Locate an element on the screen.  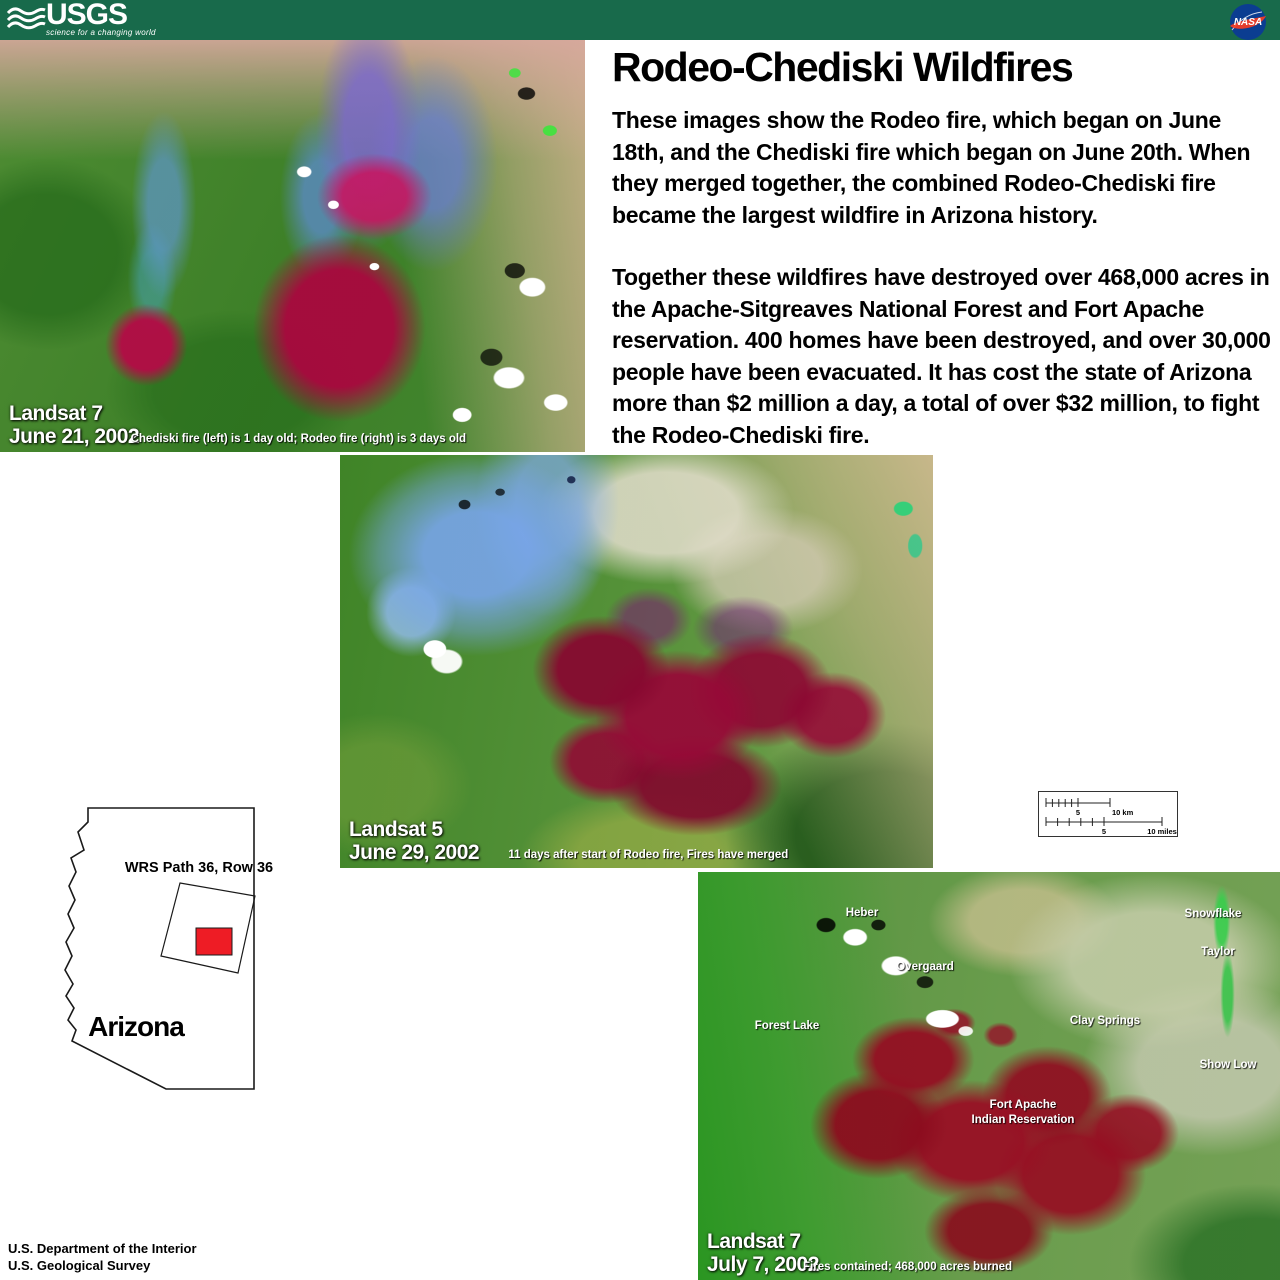
place-label-snowflake: Snowflake is located at coordinates (1213, 914).